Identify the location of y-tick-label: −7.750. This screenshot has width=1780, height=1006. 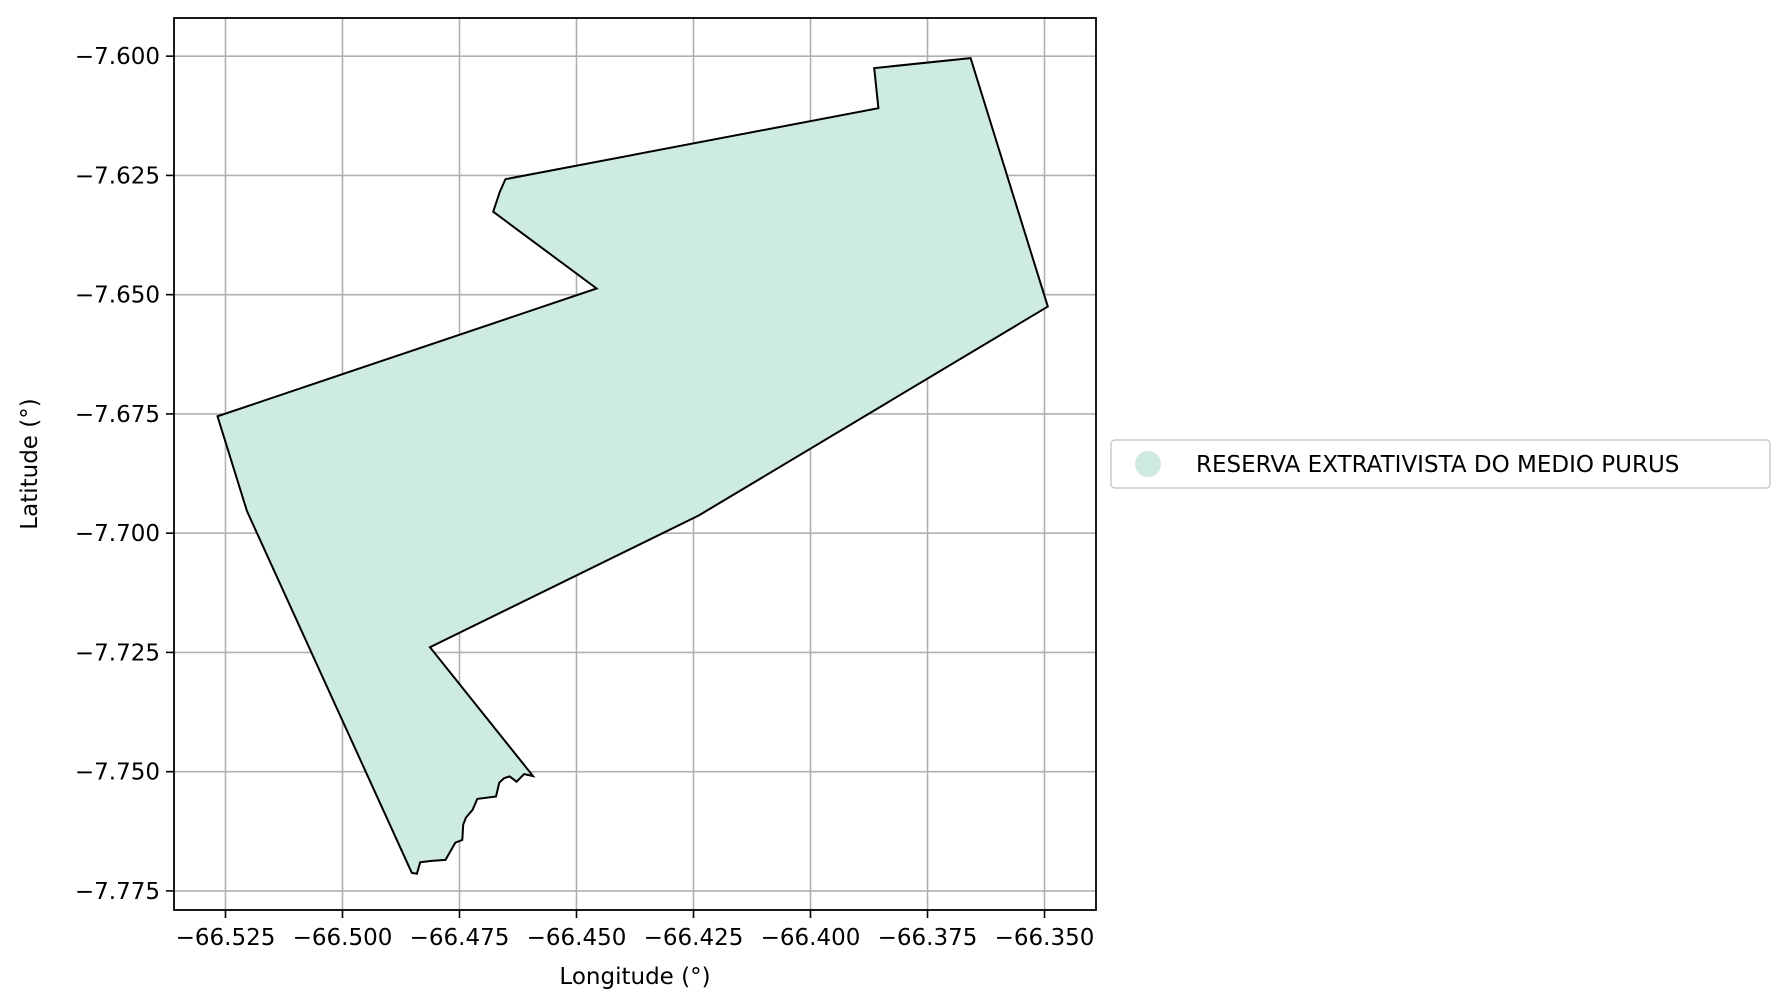
(117, 773).